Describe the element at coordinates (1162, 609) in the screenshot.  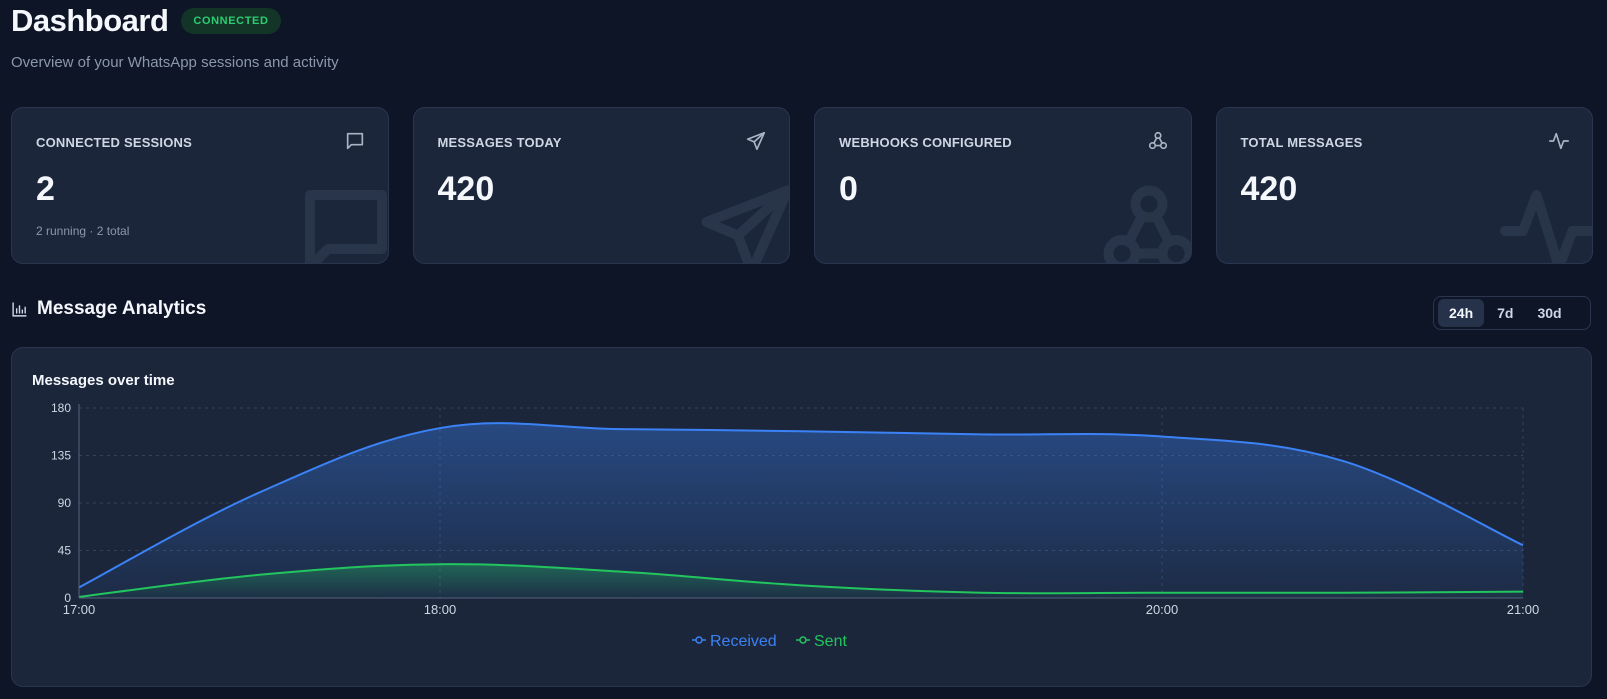
I see `x-tick-label: 20:00` at that location.